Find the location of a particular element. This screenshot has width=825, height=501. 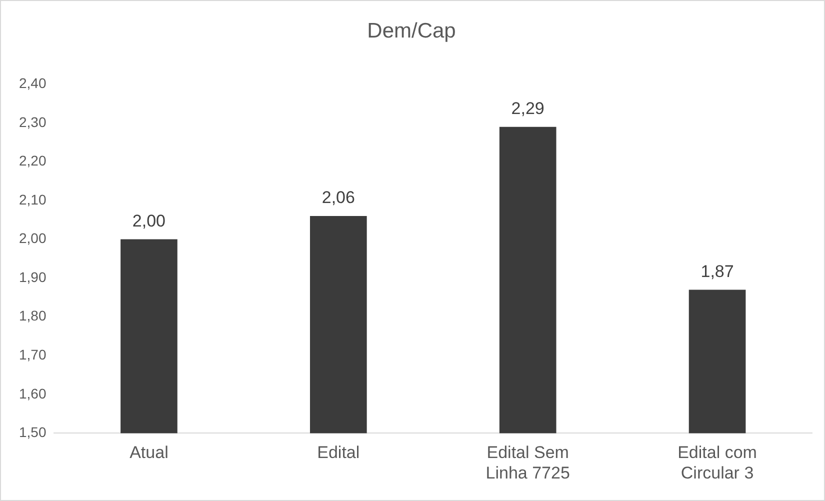

y-tick-label: 2,00 is located at coordinates (32, 238).